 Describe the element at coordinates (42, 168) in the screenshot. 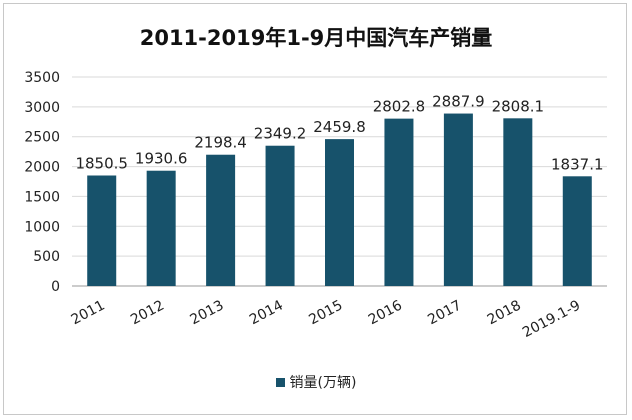

I see `y-tick-label: 2000` at that location.